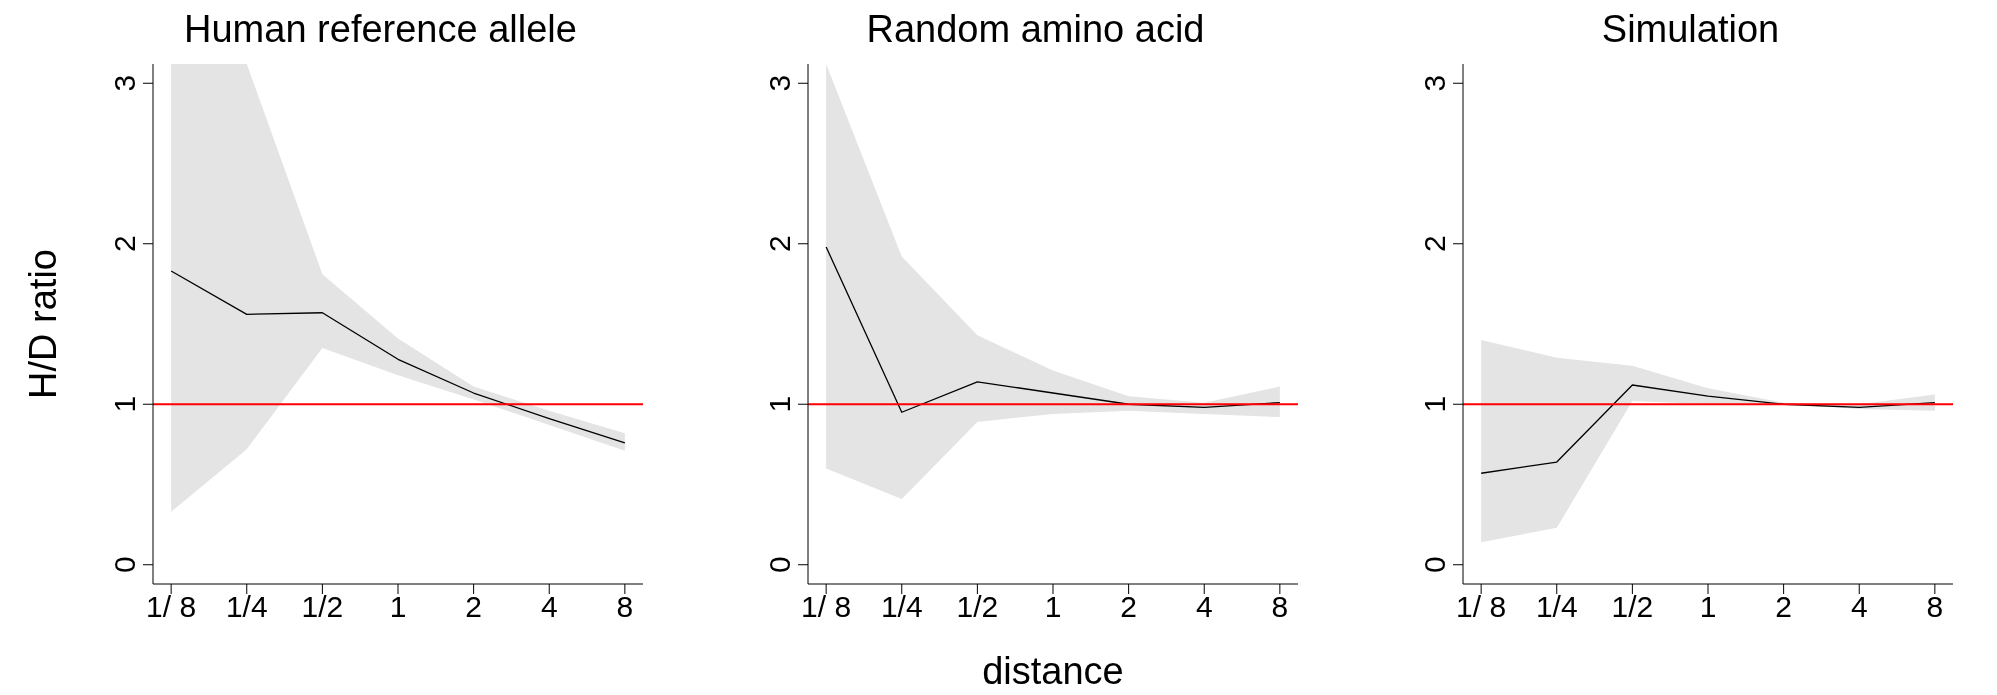  I want to click on chart-title: Random amino acid, so click(1035, 30).